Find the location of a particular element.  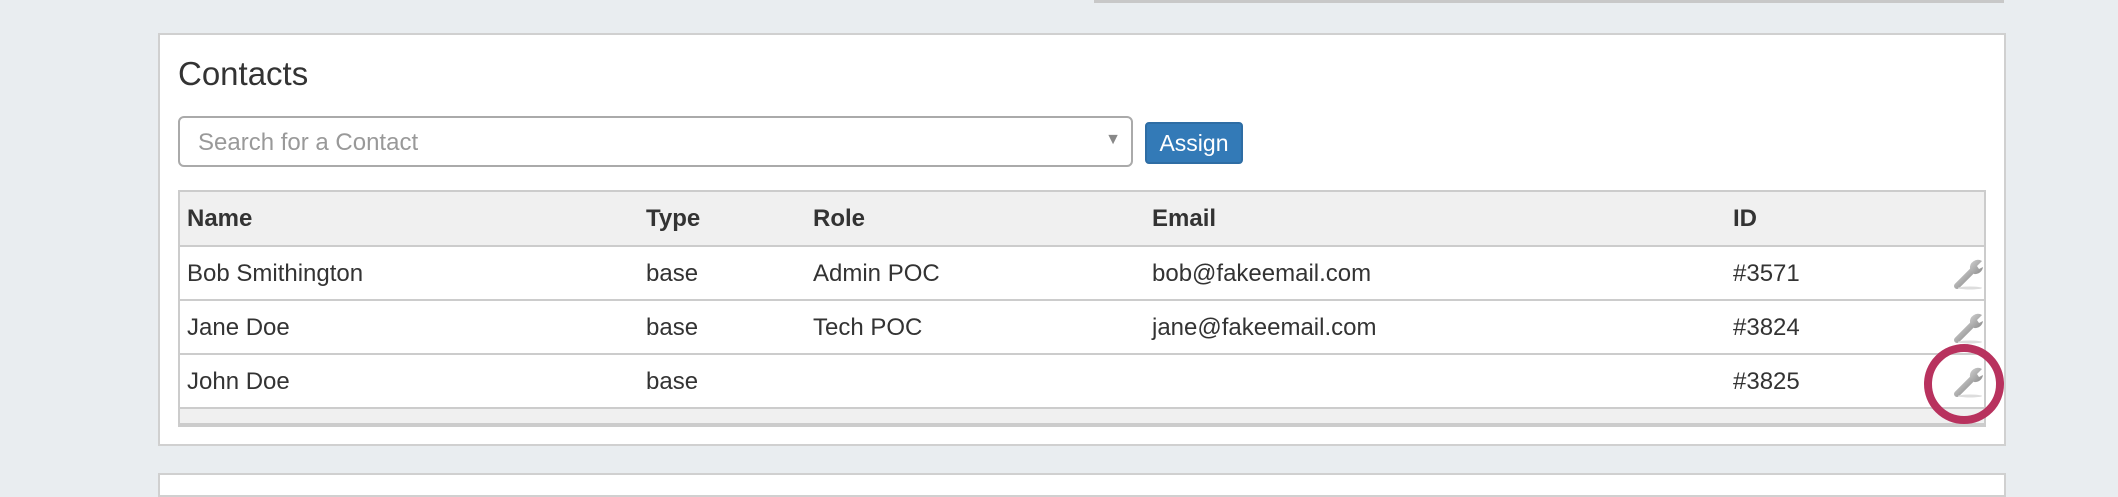

header-role: Role is located at coordinates (839, 218).